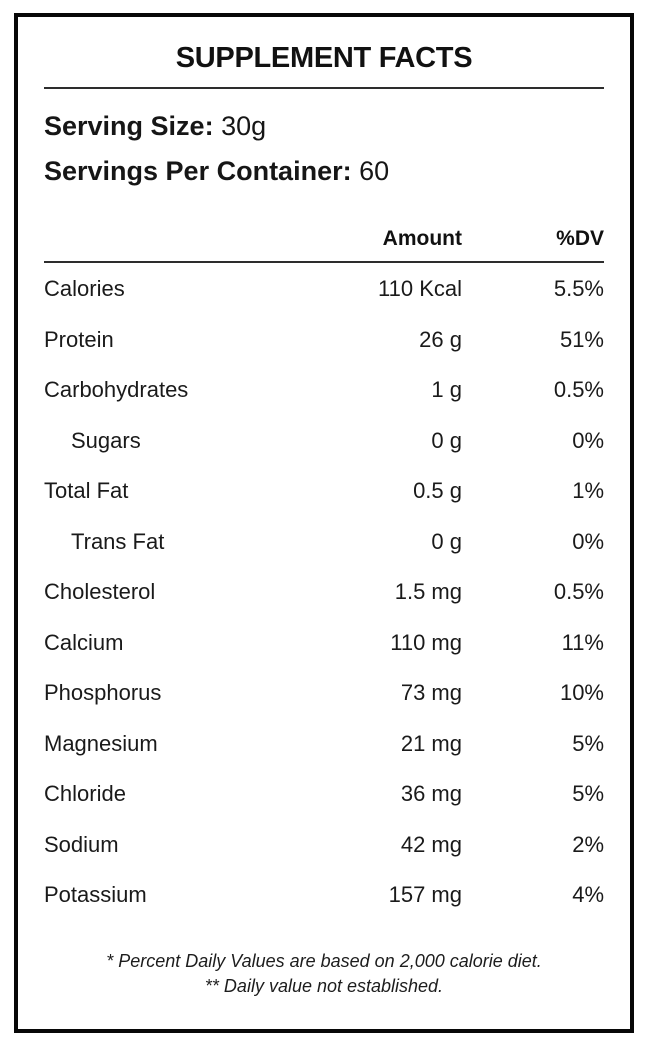 The height and width of the screenshot is (1048, 649). What do you see at coordinates (440, 339) in the screenshot?
I see `nutrient-amount: 26 g` at bounding box center [440, 339].